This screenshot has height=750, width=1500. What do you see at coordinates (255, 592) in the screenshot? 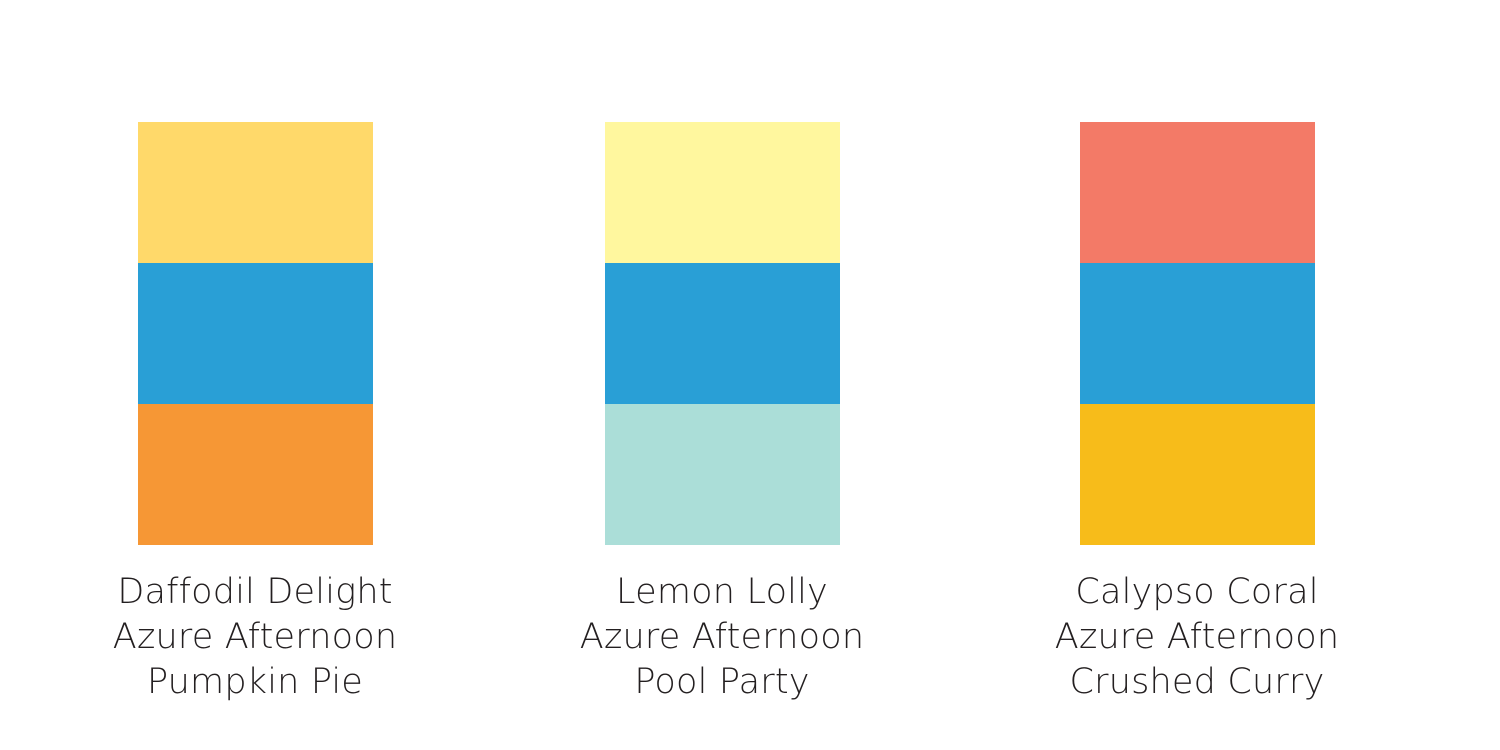
I see `color-name: Daffodil Delight` at bounding box center [255, 592].